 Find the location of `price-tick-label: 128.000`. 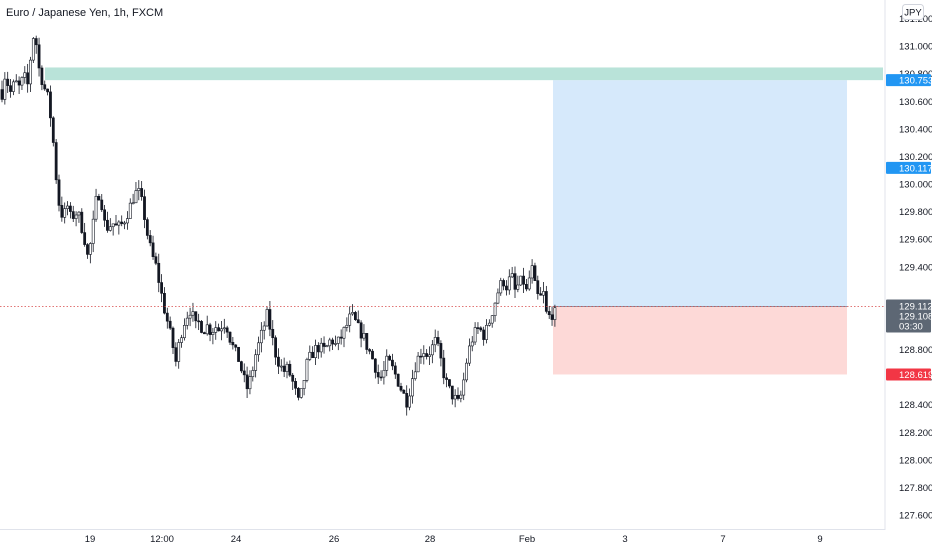

price-tick-label: 128.000 is located at coordinates (915, 460).